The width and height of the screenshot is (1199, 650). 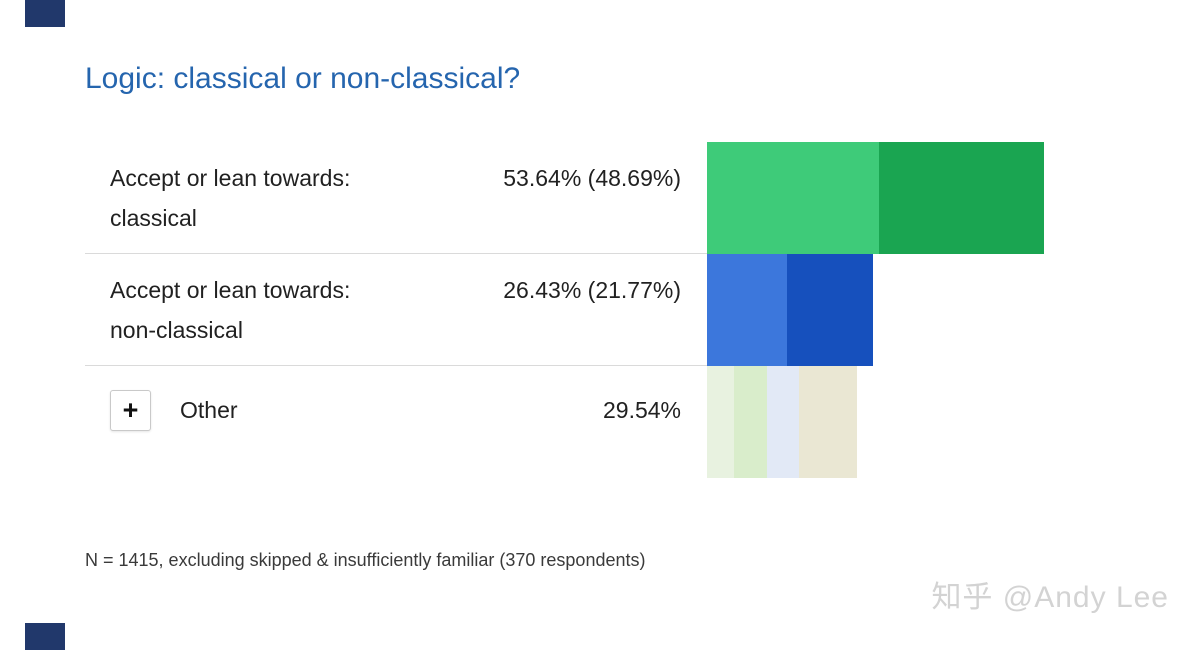 I want to click on bar-other, so click(x=952, y=422).